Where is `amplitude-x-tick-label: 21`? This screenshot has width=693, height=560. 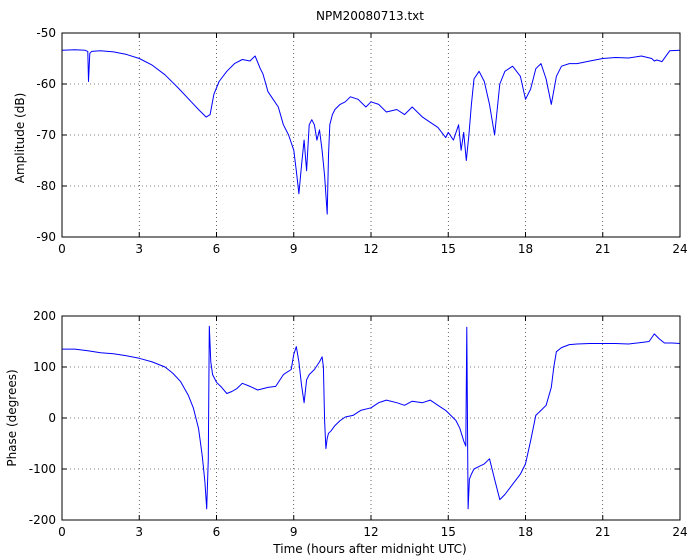
amplitude-x-tick-label: 21 is located at coordinates (602, 249).